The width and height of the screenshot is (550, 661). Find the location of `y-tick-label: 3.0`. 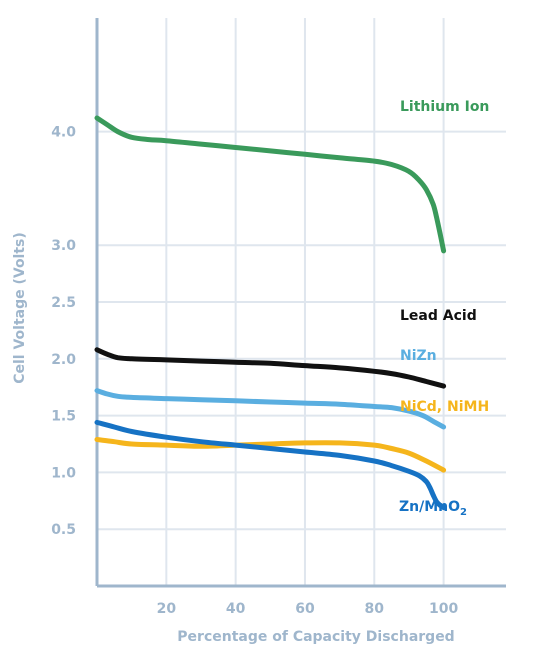

y-tick-label: 3.0 is located at coordinates (63, 246).